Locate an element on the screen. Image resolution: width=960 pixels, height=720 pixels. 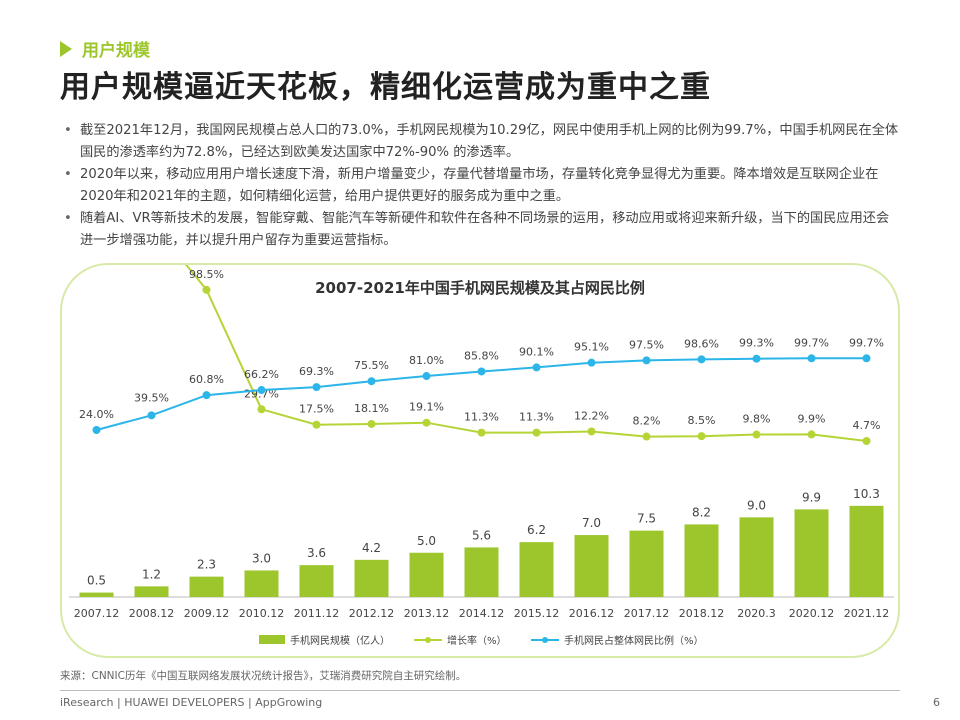
penetration-label: 81.0% is located at coordinates (426, 360).